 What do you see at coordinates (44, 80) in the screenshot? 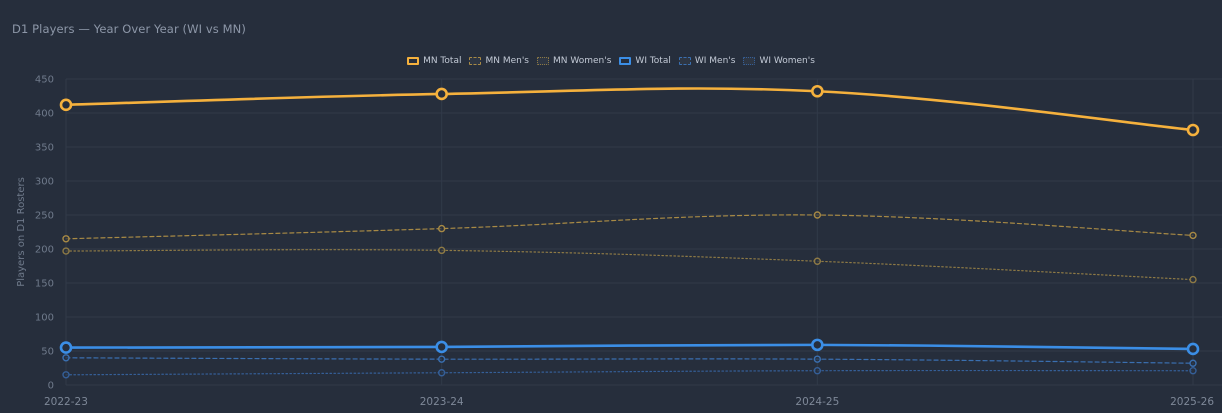
I see `y-tick-label: 450` at bounding box center [44, 80].